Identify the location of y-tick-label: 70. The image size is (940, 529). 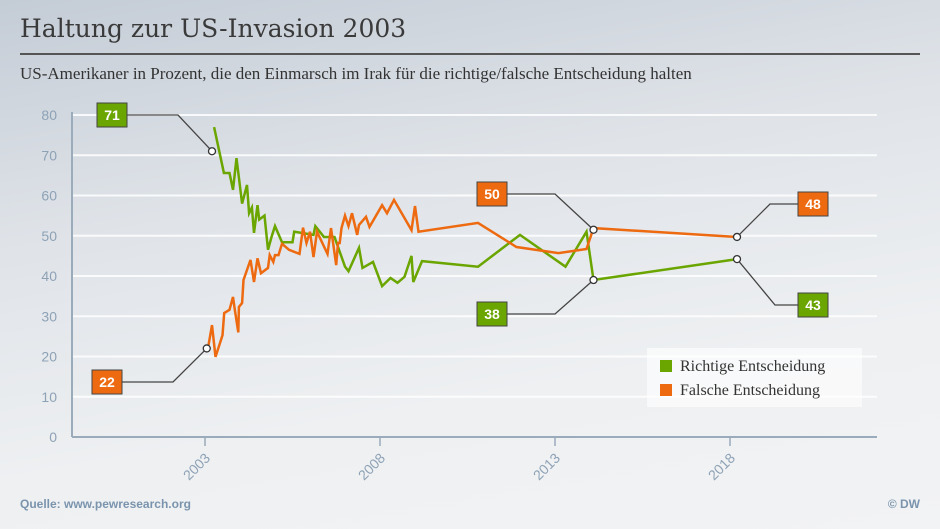
(49, 155).